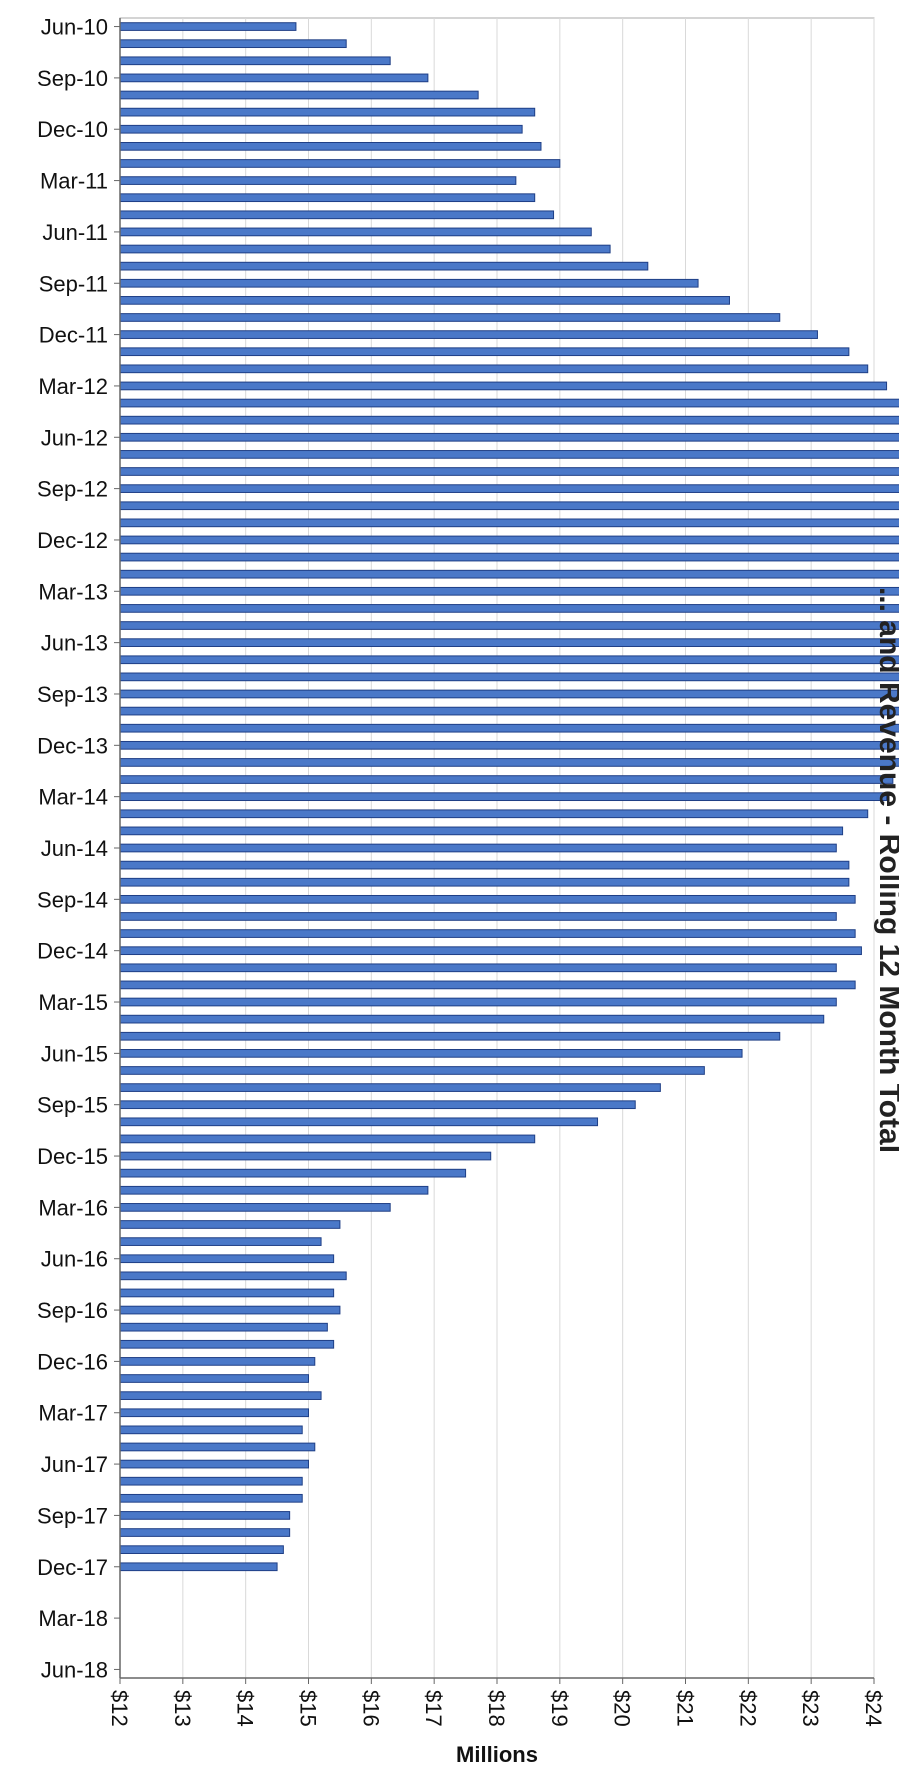 The width and height of the screenshot is (899, 1772). What do you see at coordinates (72, 1567) in the screenshot?
I see `y-tick-label: Dec-17` at bounding box center [72, 1567].